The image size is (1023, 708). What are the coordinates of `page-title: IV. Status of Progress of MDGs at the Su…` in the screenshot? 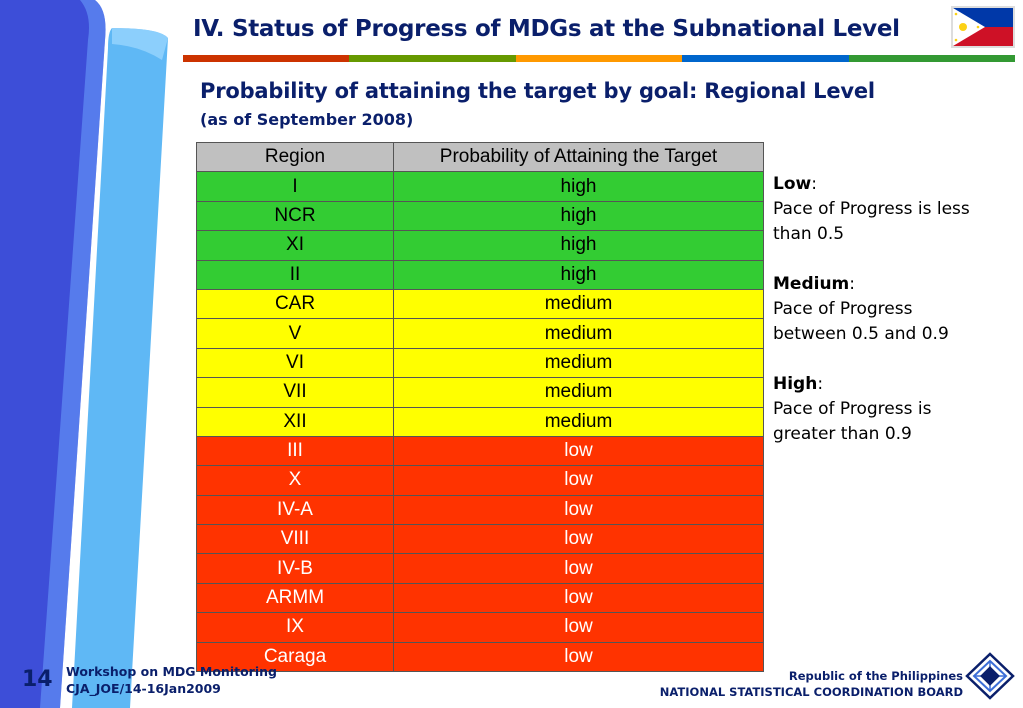 It's located at (546, 29).